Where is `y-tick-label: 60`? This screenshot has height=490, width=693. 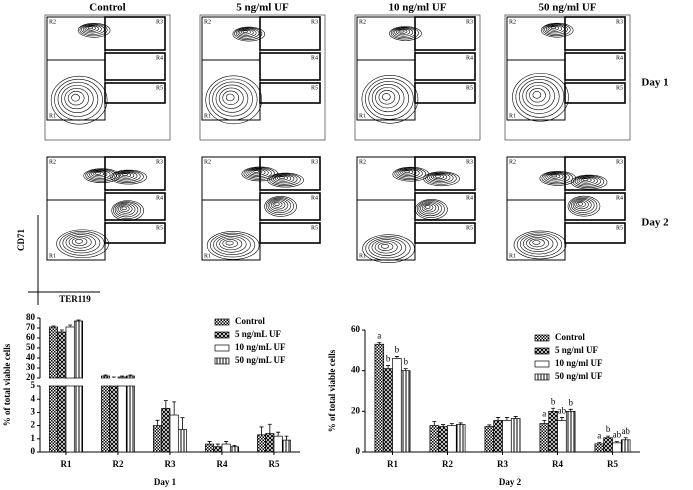
y-tick-label: 60 is located at coordinates (356, 329).